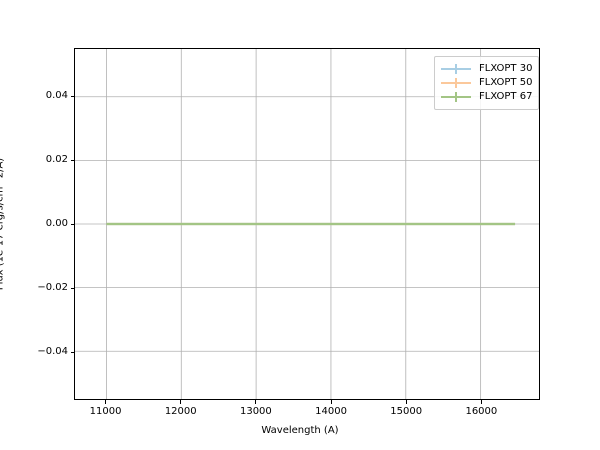  I want to click on y-axis-label-text: Flux (1e-17 erg/s/cm^2/A), so click(3, 224).